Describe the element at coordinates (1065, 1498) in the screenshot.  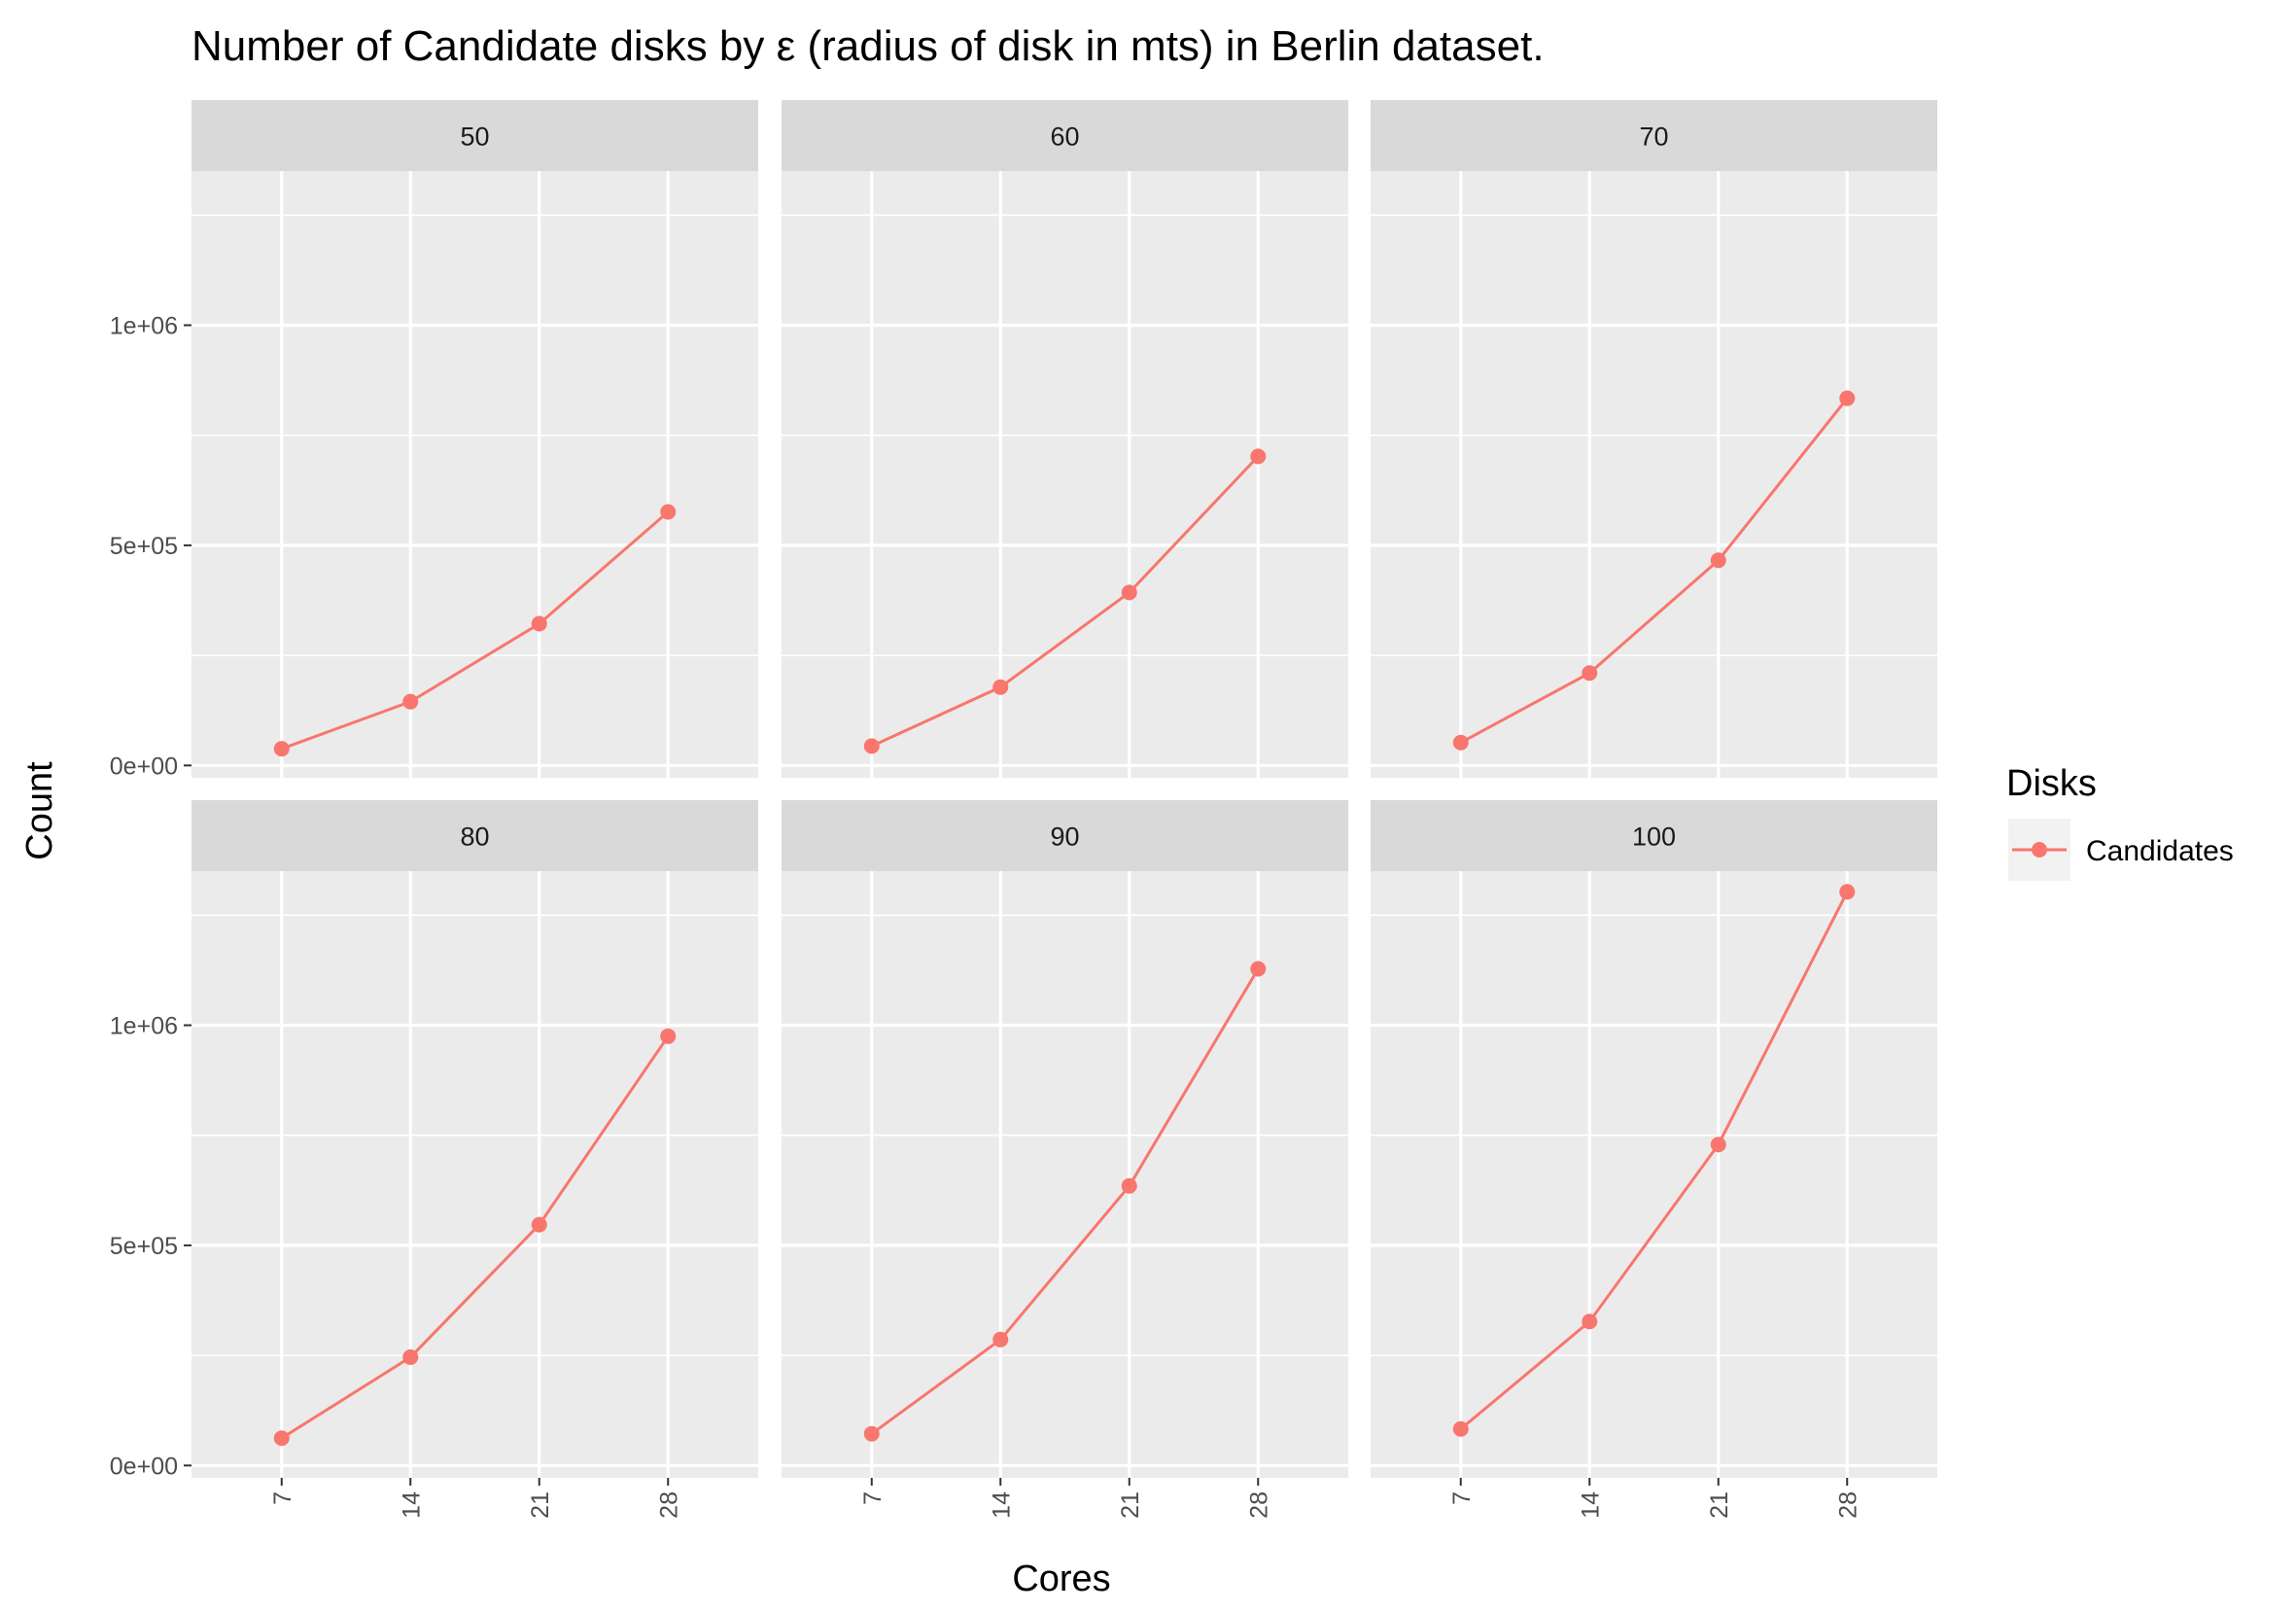
I see `x-axis: 7 14 21 28 7 14 21 28 7 14 21 28` at that location.